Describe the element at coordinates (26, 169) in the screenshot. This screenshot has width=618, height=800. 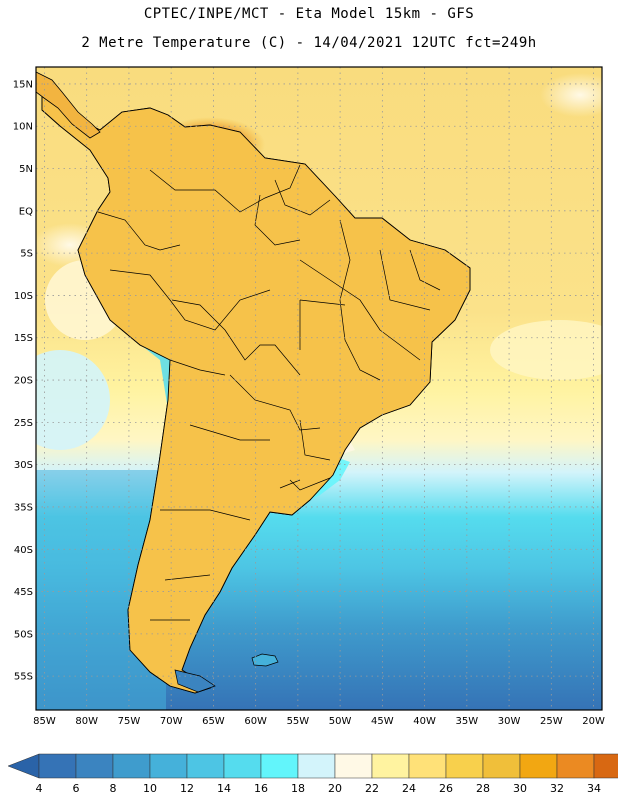
I see `lat-label: 5N` at that location.